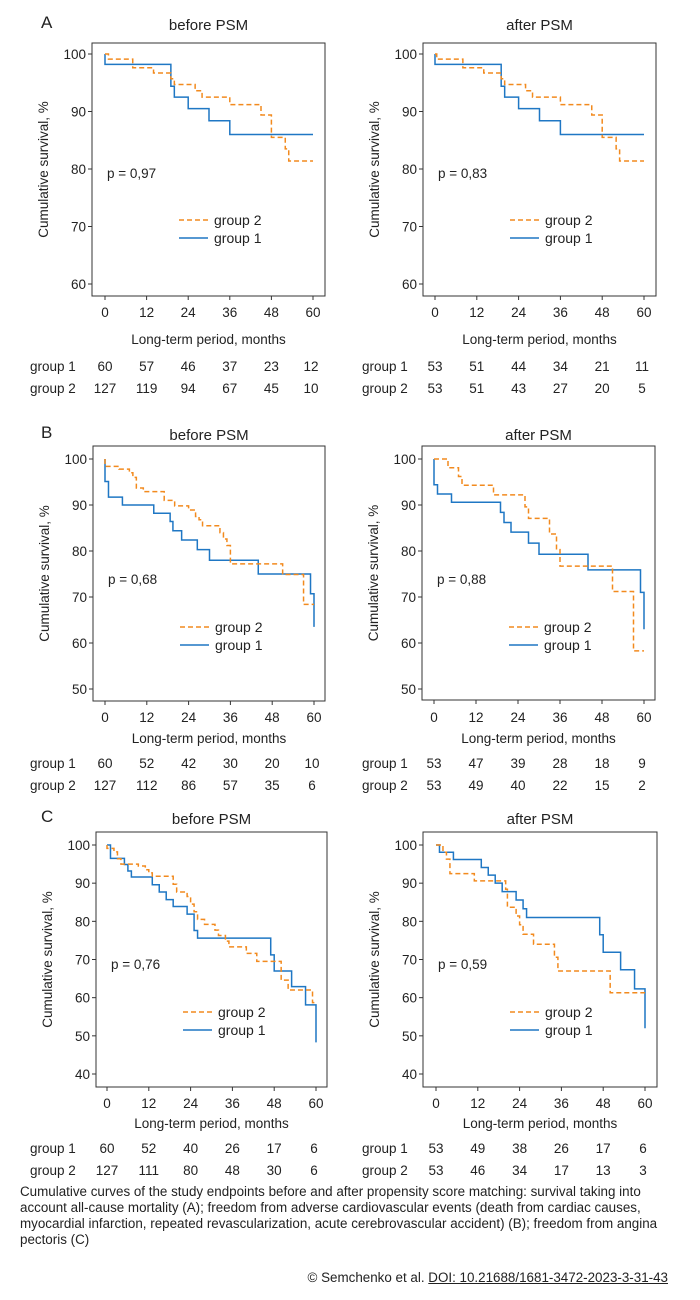  What do you see at coordinates (272, 763) in the screenshot?
I see `at-risk-count: 20` at bounding box center [272, 763].